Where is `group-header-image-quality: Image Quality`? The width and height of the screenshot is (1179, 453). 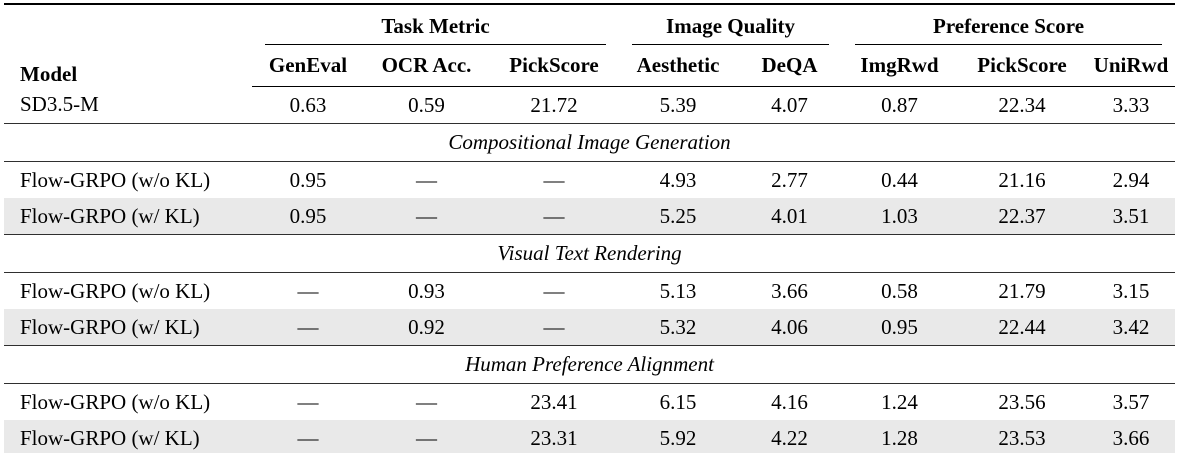
group-header-image-quality: Image Quality is located at coordinates (730, 24).